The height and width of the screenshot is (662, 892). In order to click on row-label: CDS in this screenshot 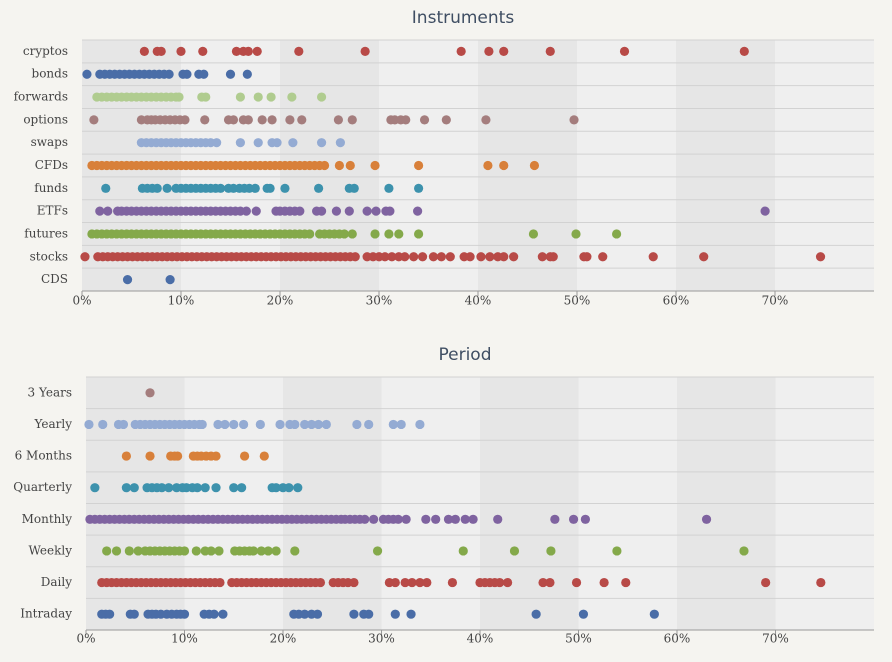, I will do `click(54, 279)`.